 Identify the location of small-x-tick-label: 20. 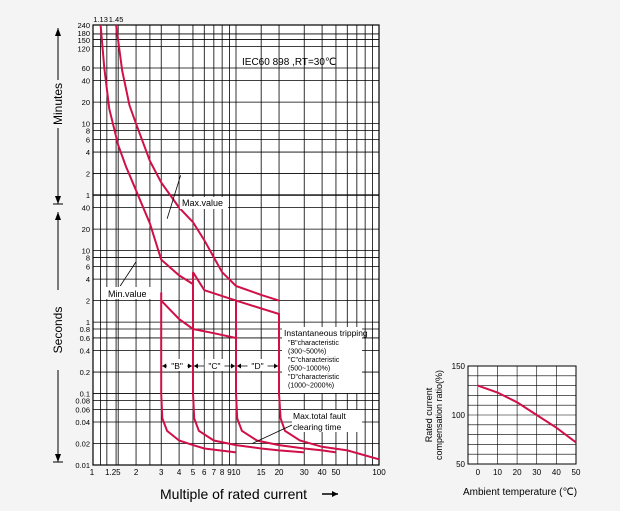
(517, 472).